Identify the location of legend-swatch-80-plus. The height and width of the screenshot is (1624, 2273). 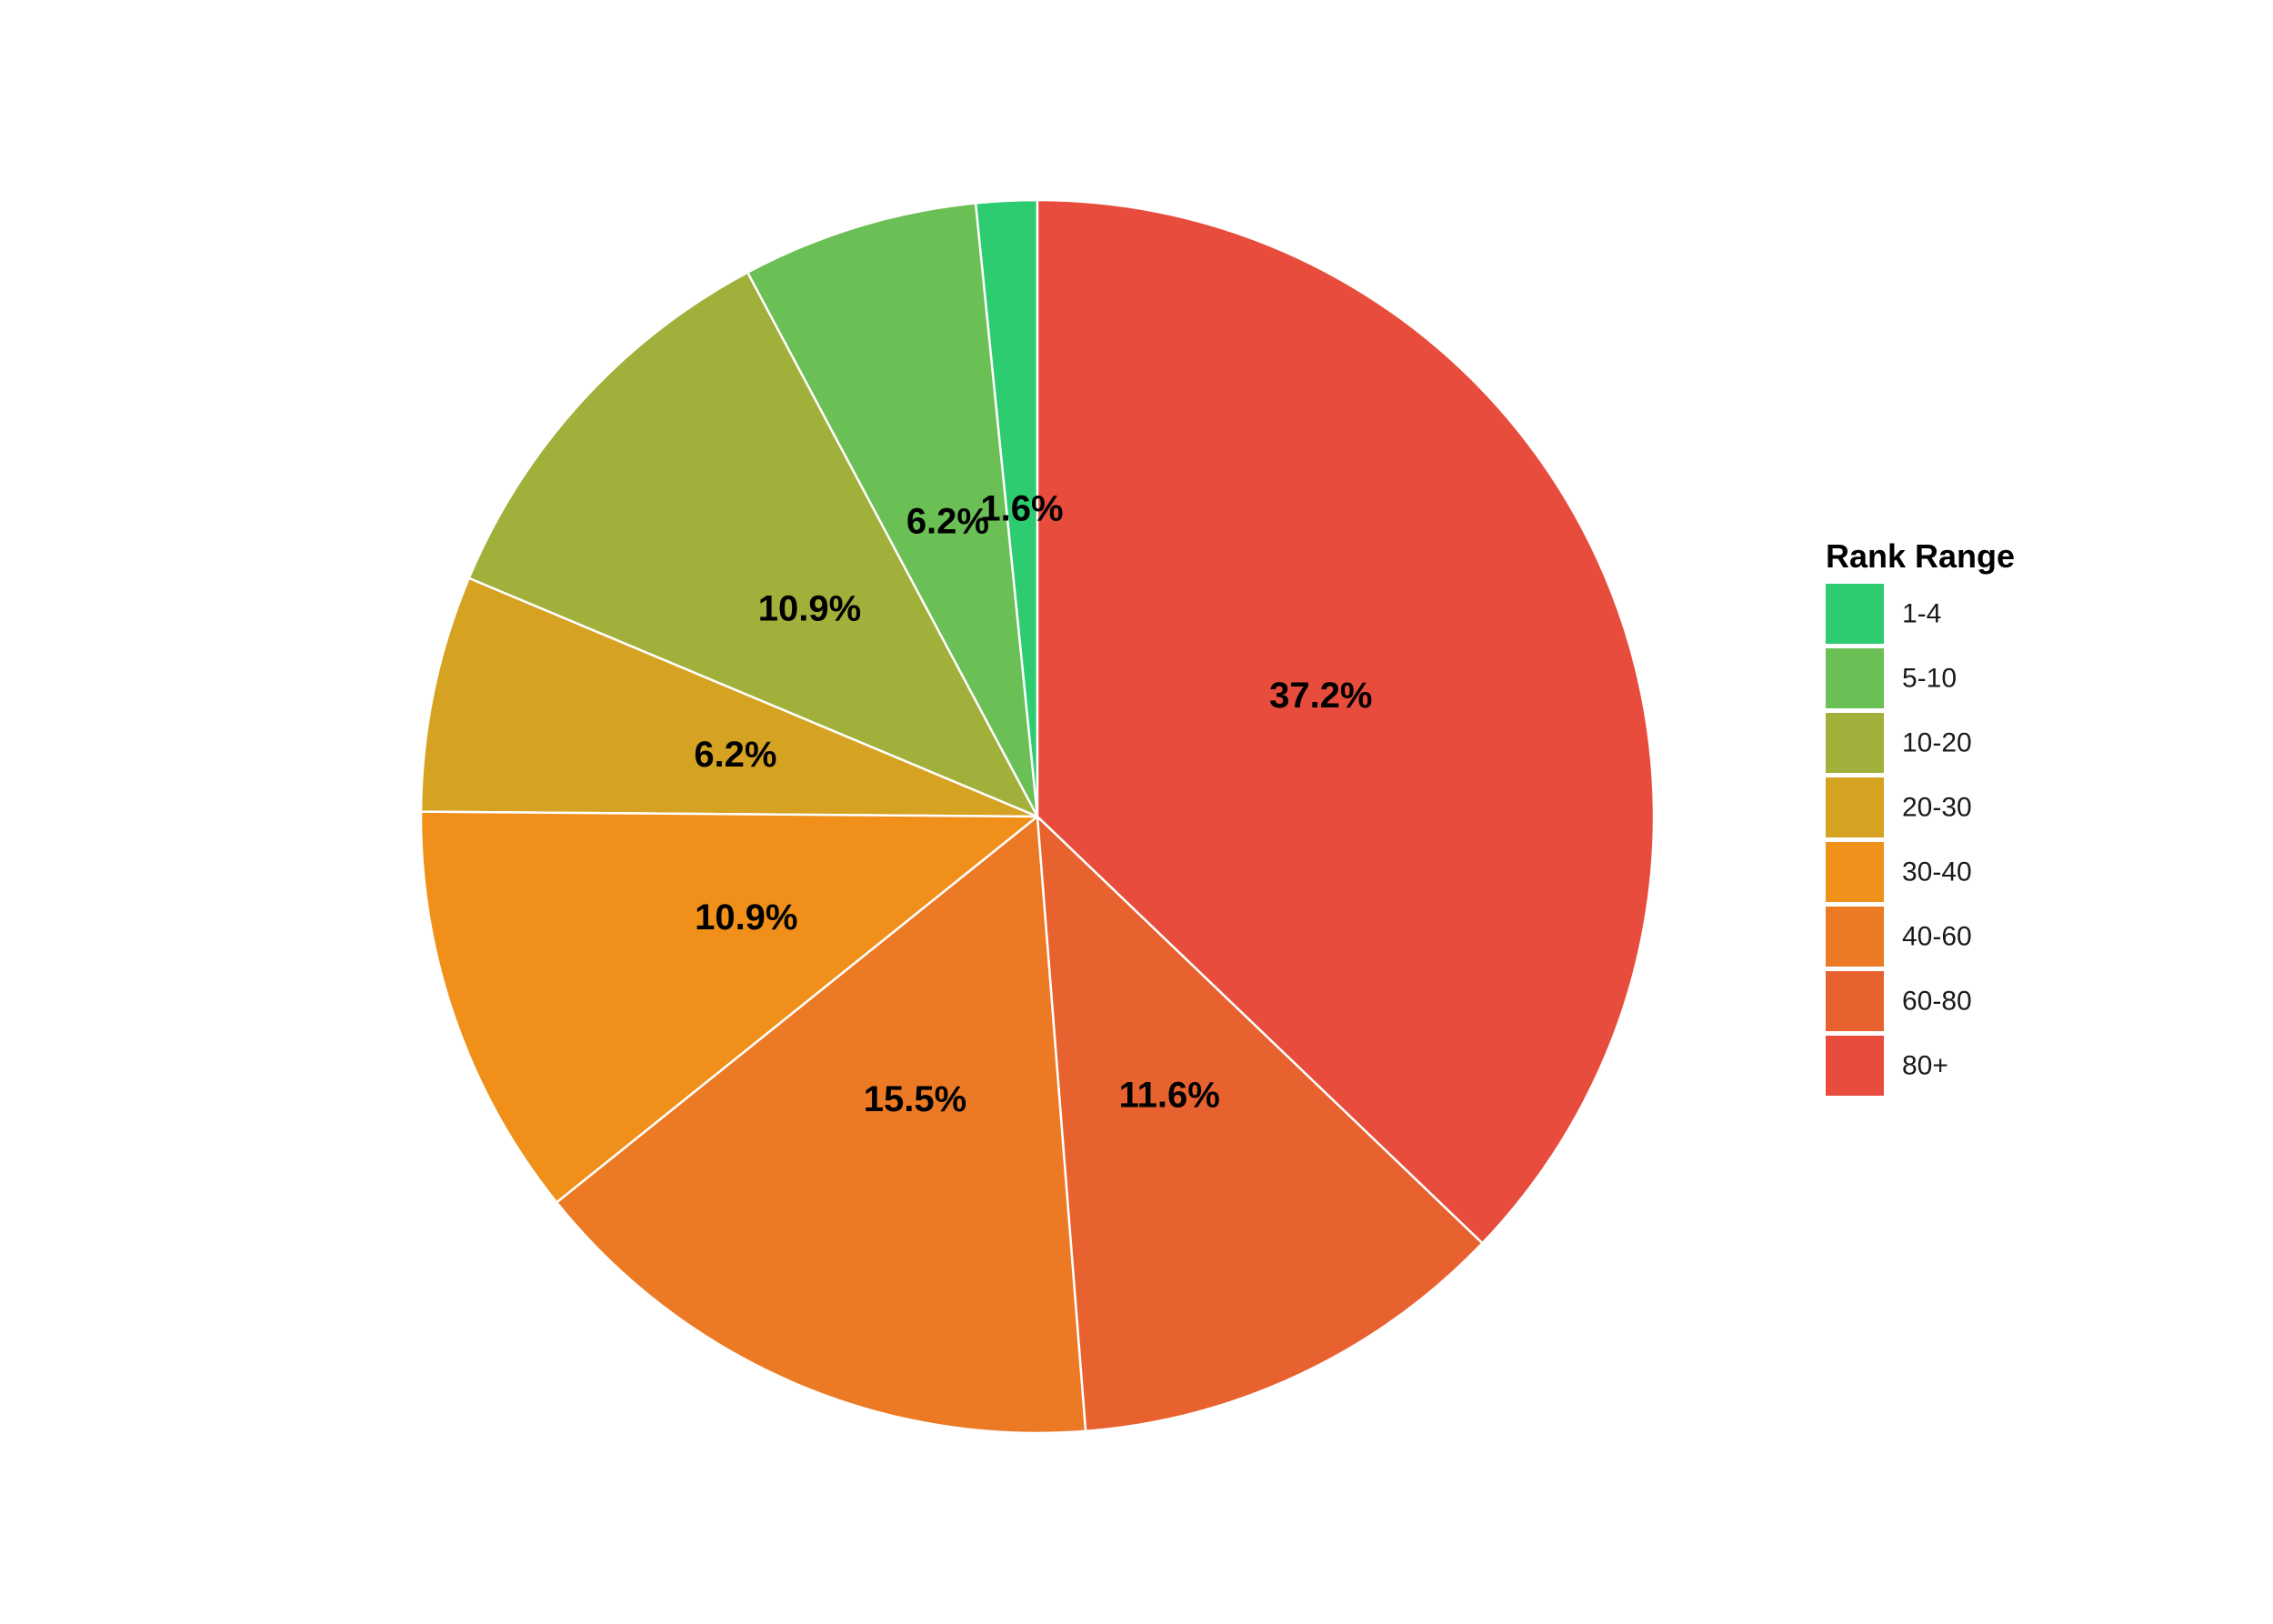
(1855, 1066).